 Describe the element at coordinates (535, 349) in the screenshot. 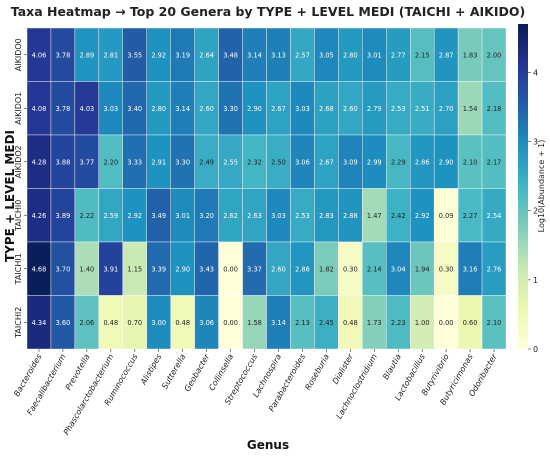

I see `colorbar-tick-label: 0` at that location.